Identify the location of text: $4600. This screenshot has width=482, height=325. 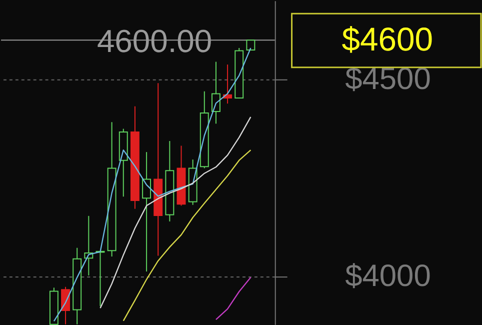
(388, 39).